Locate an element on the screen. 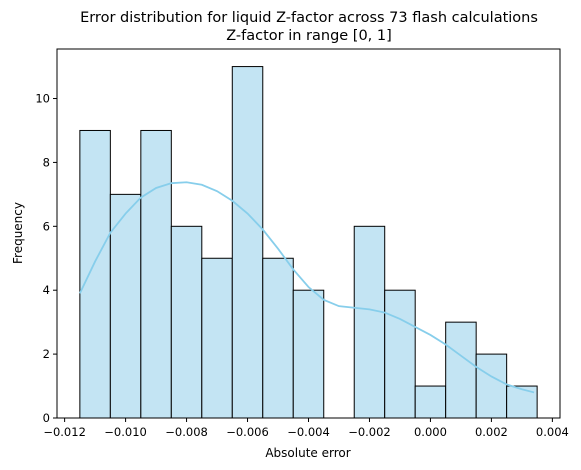 The image size is (581, 470). y-tick-label: 0 is located at coordinates (46, 418).